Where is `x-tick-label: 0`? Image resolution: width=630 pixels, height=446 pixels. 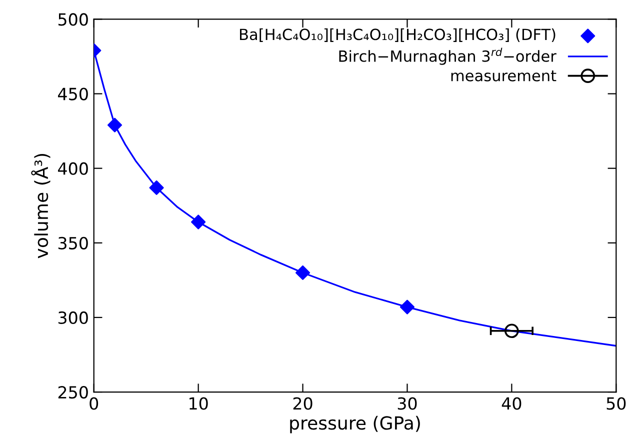 x-tick-label: 0 is located at coordinates (94, 403).